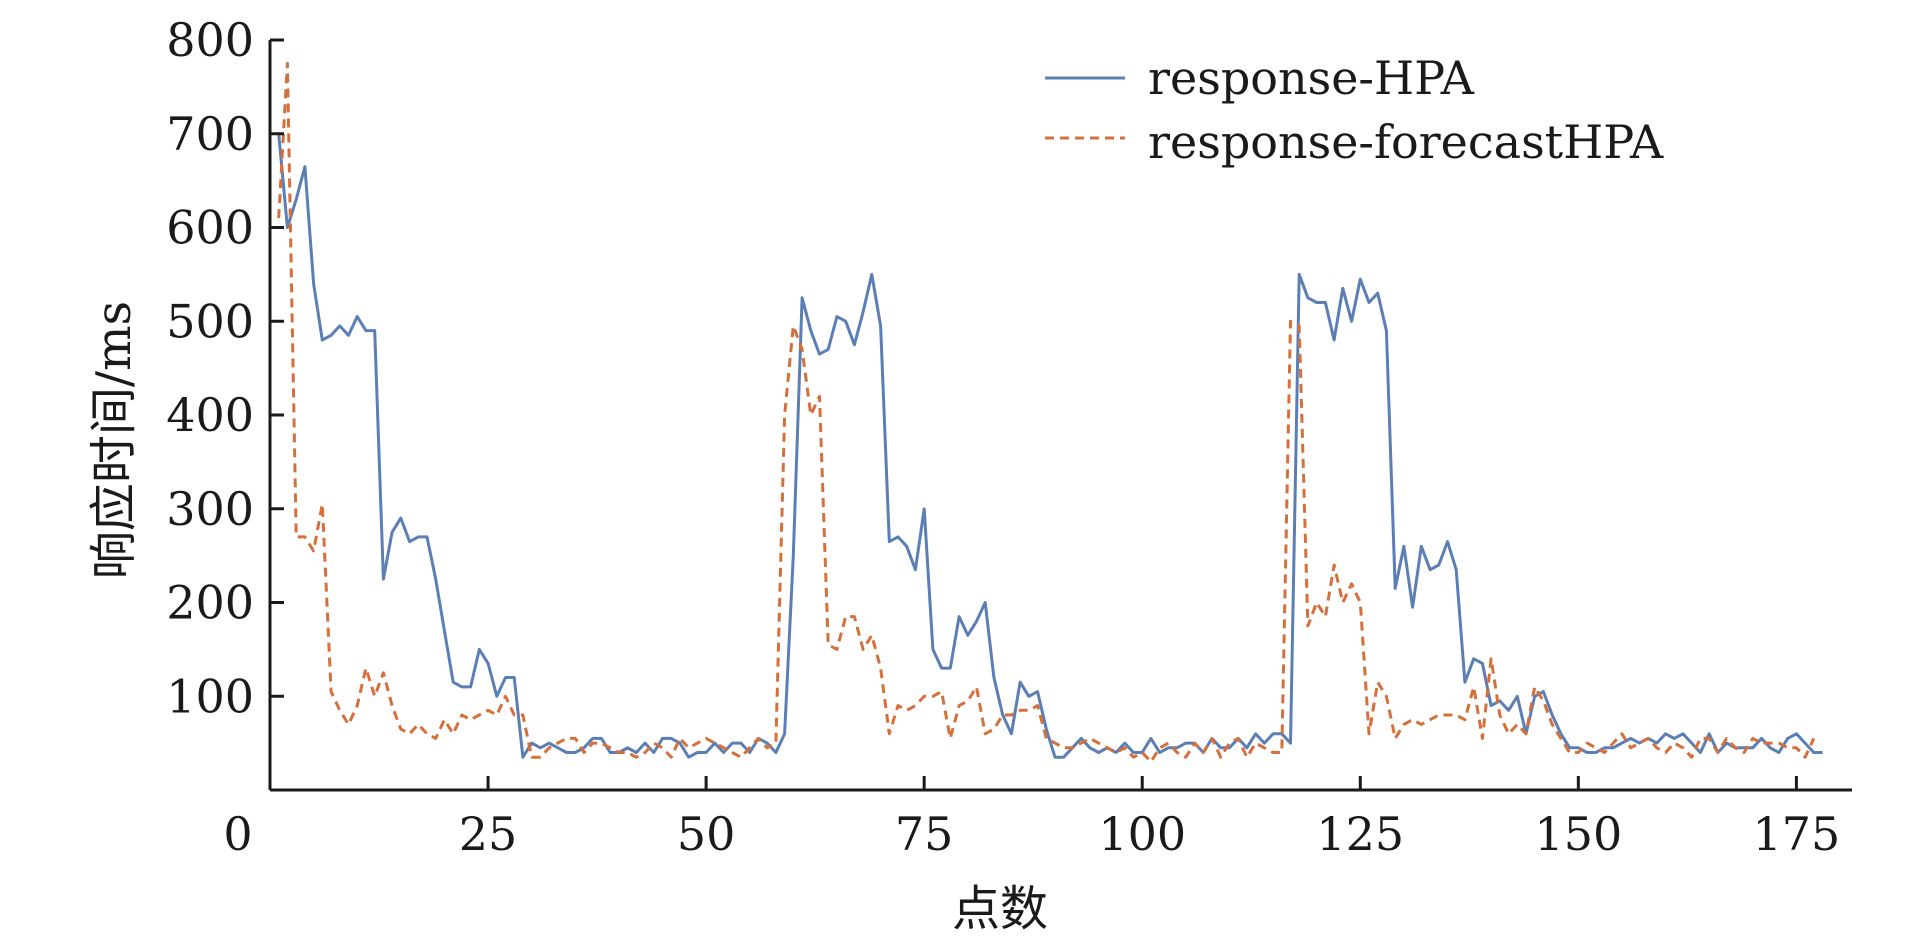 The height and width of the screenshot is (945, 1913). I want to click on x-tick-label: 75, so click(924, 834).